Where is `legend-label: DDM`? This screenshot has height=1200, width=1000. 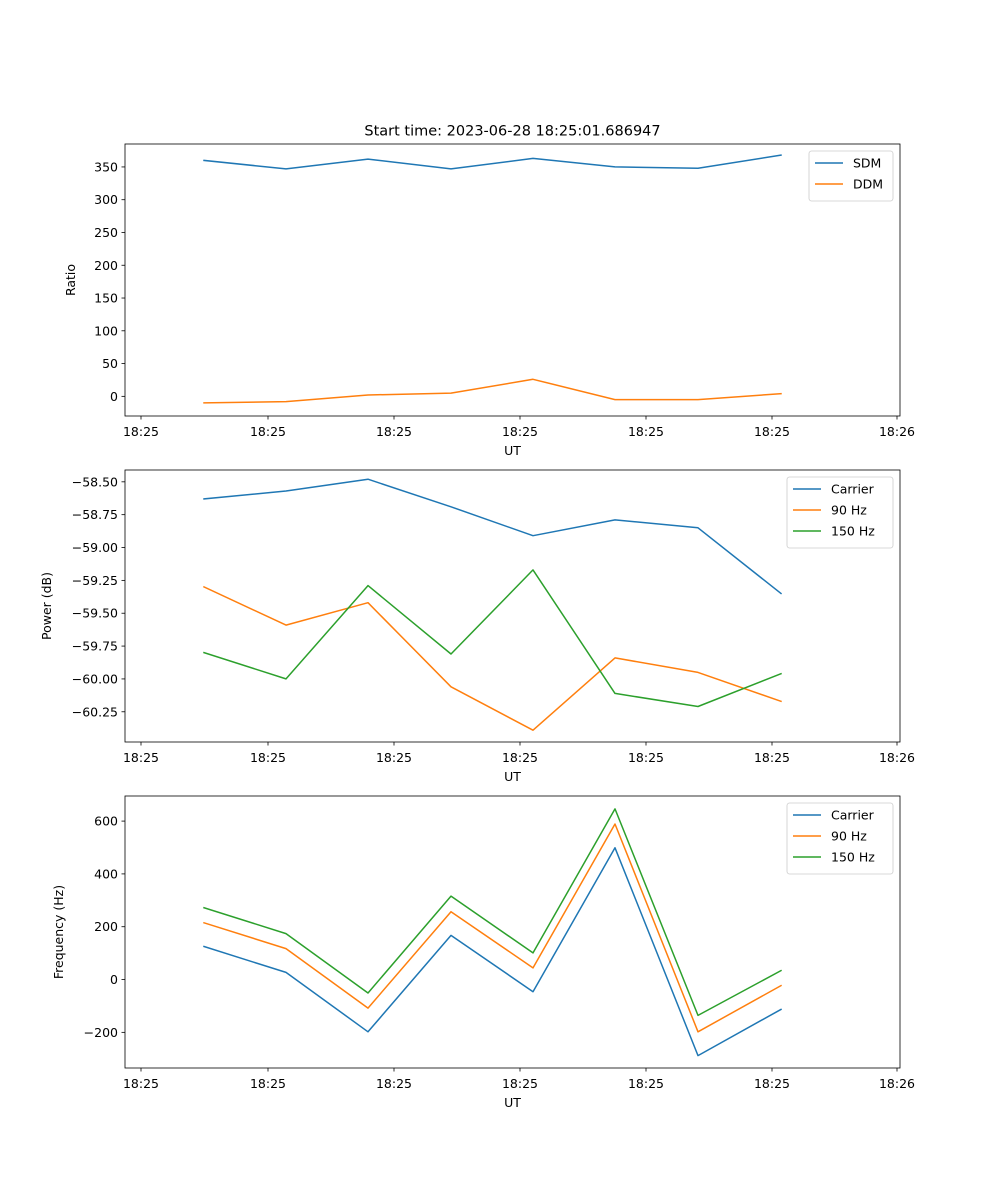 legend-label: DDM is located at coordinates (868, 184).